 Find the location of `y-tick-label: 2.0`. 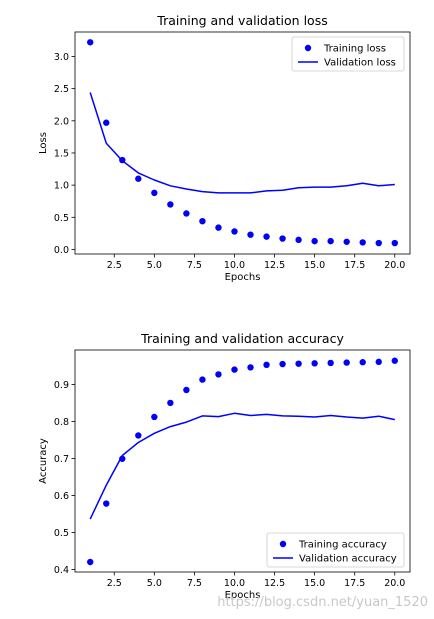

y-tick-label: 2.0 is located at coordinates (61, 121).